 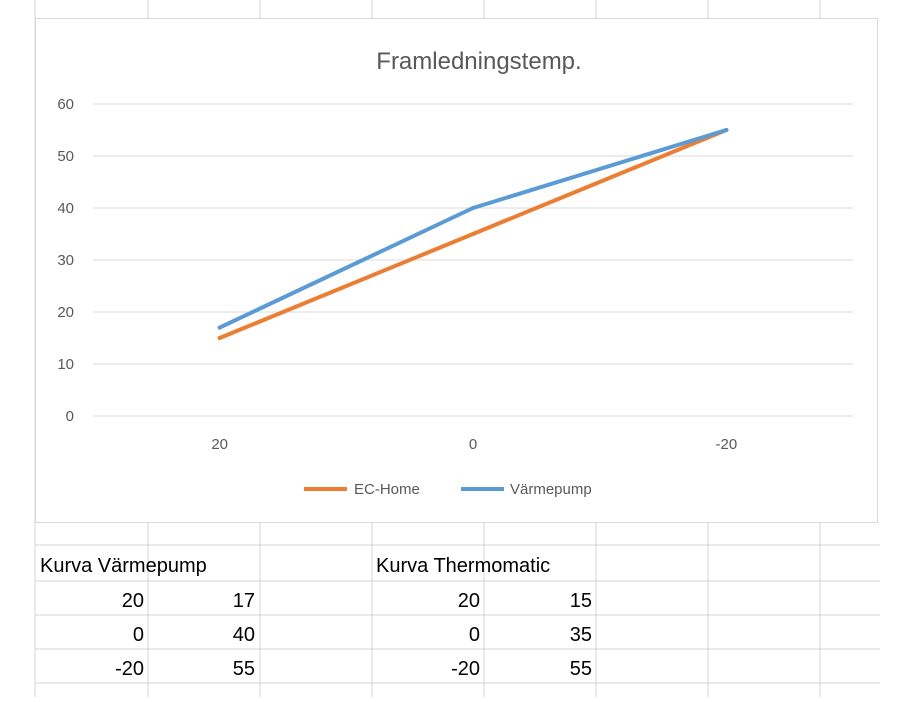 What do you see at coordinates (65, 364) in the screenshot?
I see `y-tick-label: 10` at bounding box center [65, 364].